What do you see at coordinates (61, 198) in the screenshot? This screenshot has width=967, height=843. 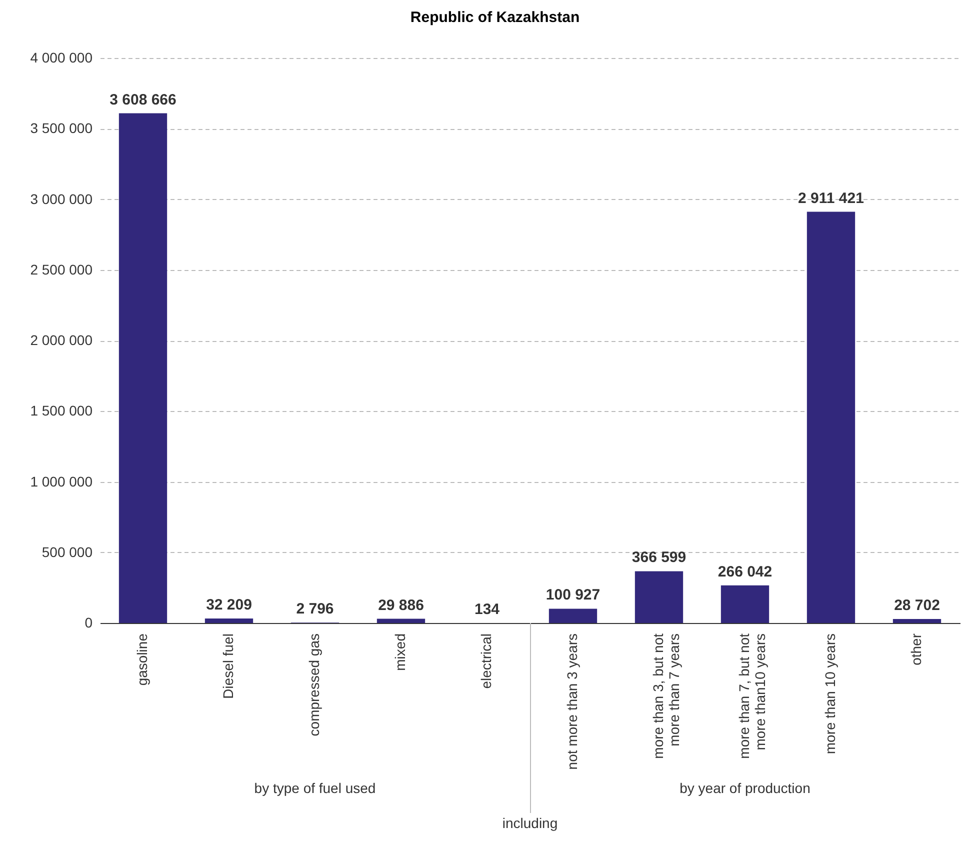 I see `y-tick-label: 3 000 000` at bounding box center [61, 198].